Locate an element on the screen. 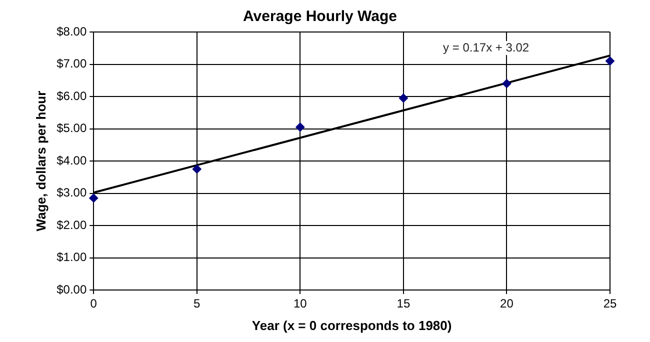 The image size is (650, 342). x-axis-title: Year (x = 0 corresponds to 1980) is located at coordinates (352, 325).